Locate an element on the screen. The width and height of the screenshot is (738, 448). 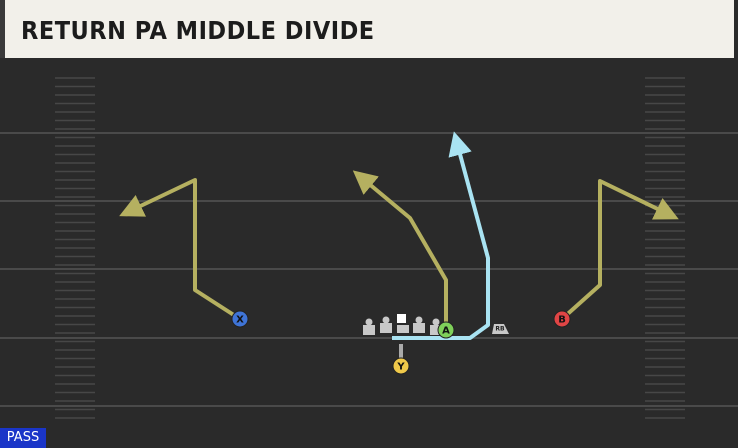
player-rb: RB is located at coordinates (500, 329).